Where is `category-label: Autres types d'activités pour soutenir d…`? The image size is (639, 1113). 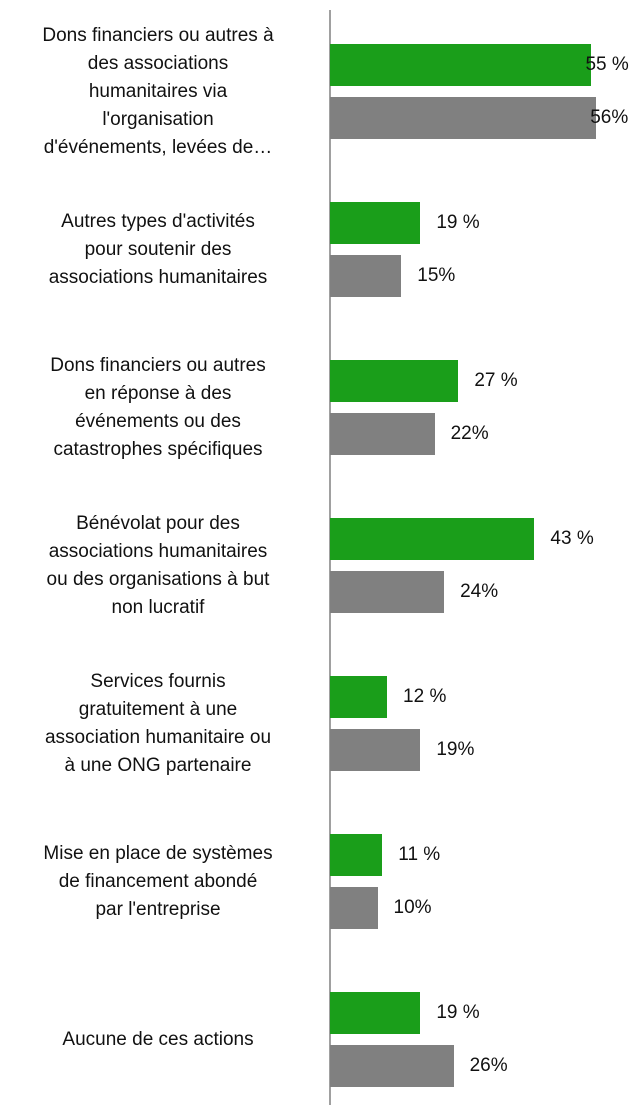
category-label: Autres types d'activités pour soutenir d… is located at coordinates (158, 249).